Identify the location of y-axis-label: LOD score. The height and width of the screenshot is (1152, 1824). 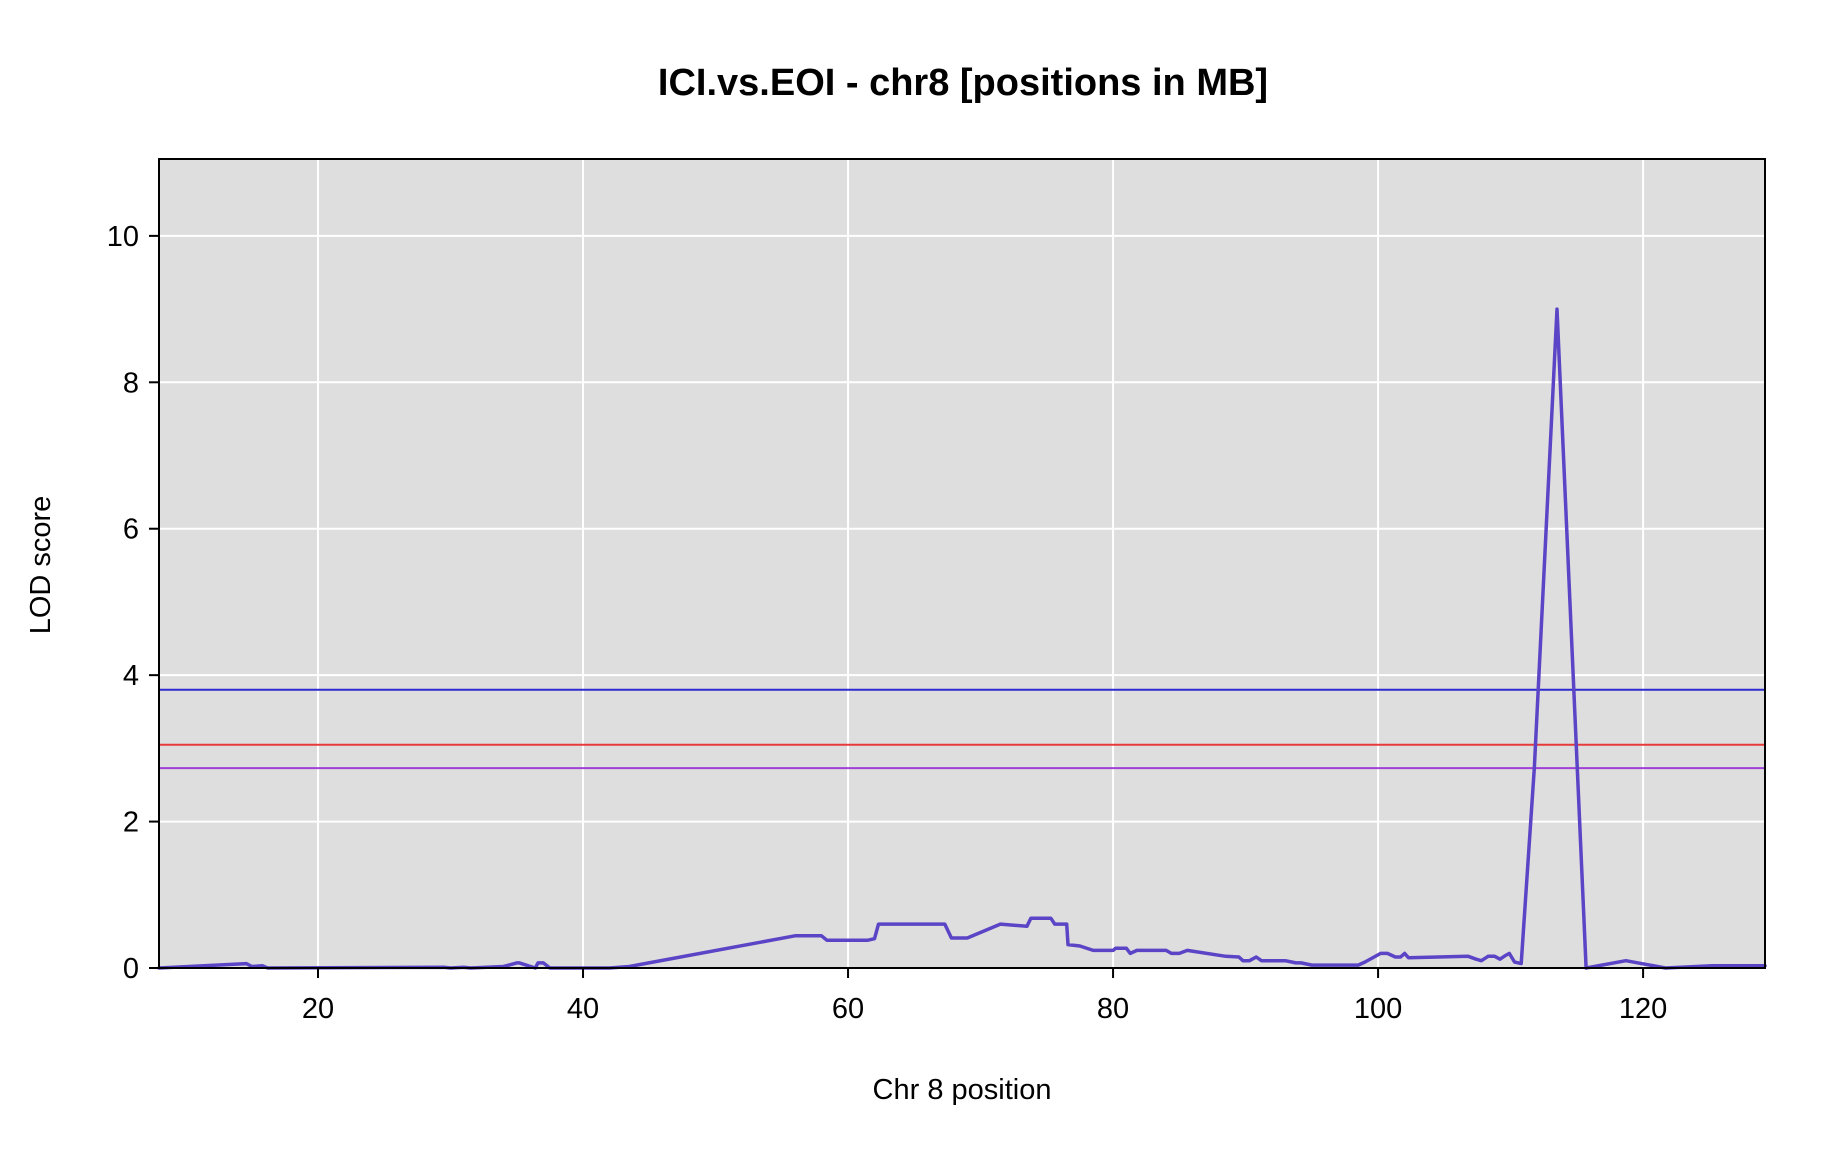
(41, 565).